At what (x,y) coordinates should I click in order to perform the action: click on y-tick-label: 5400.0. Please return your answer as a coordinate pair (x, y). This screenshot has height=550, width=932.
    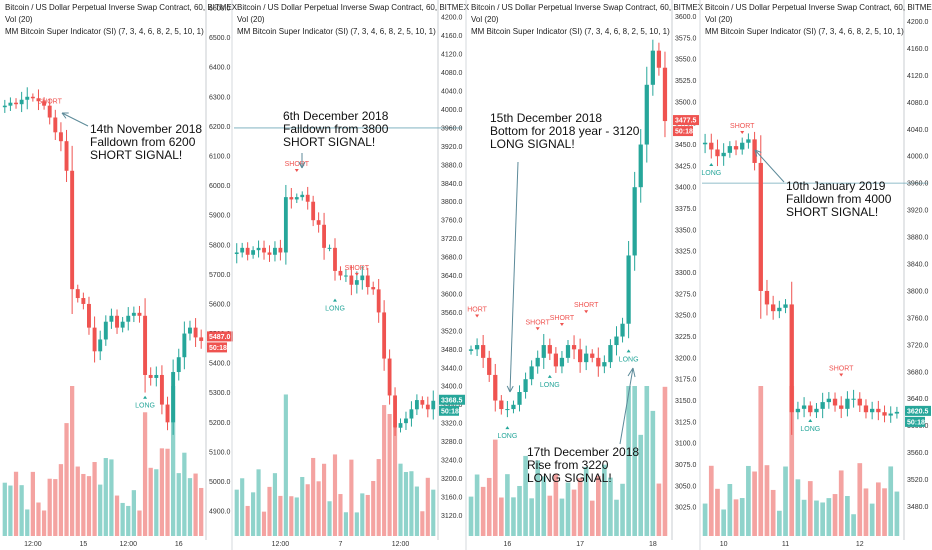
    Looking at the image, I should click on (220, 364).